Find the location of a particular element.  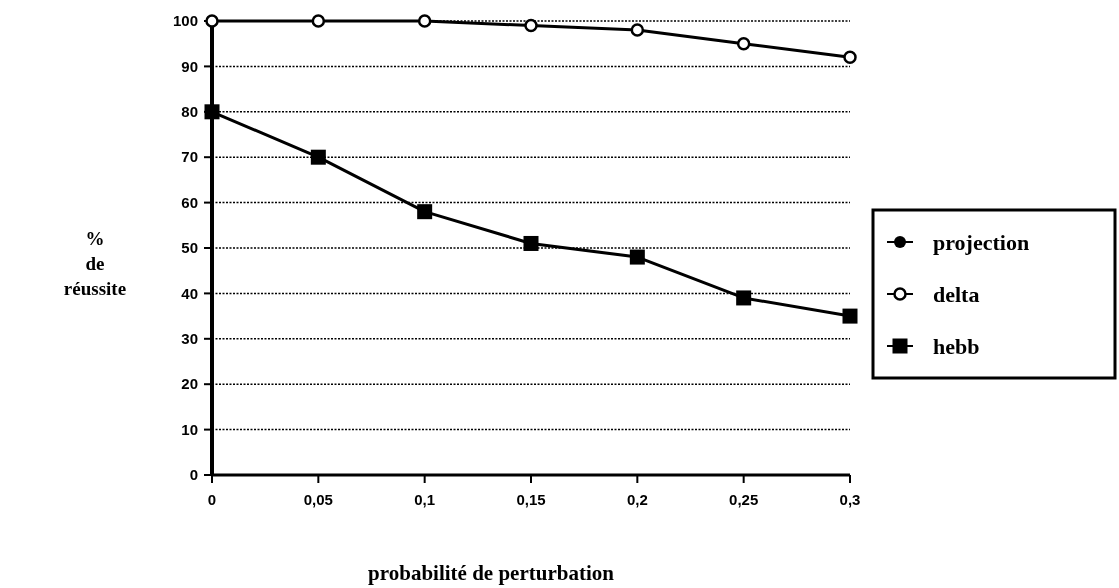

y-tick-label: 20 is located at coordinates (189, 384).